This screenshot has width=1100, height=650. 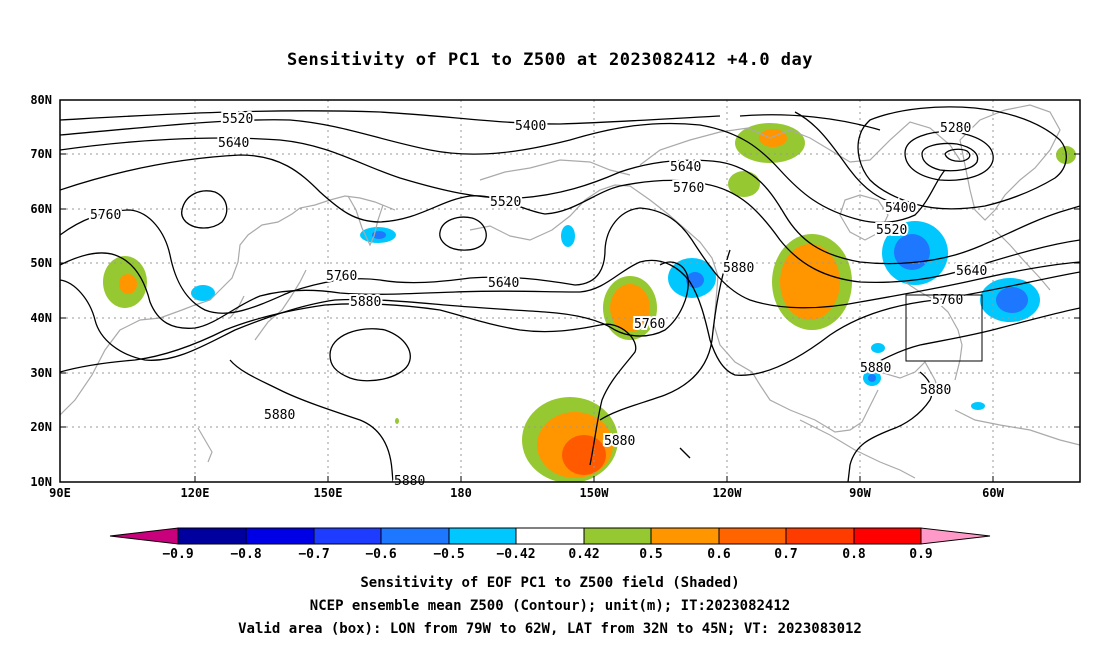 What do you see at coordinates (900, 378) in the screenshot?
I see `coast-gulf` at bounding box center [900, 378].